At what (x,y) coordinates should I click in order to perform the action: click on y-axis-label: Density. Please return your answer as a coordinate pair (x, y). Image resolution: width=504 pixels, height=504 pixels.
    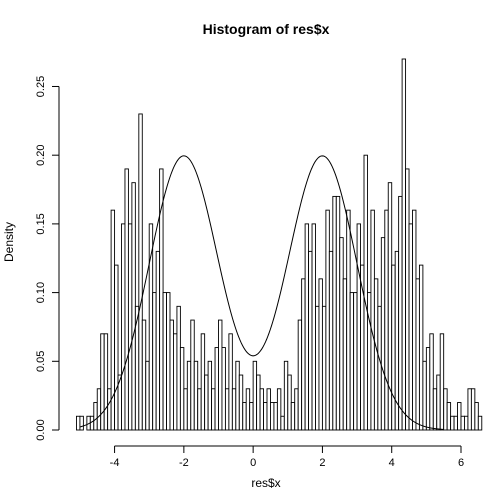
    Looking at the image, I should click on (9, 242).